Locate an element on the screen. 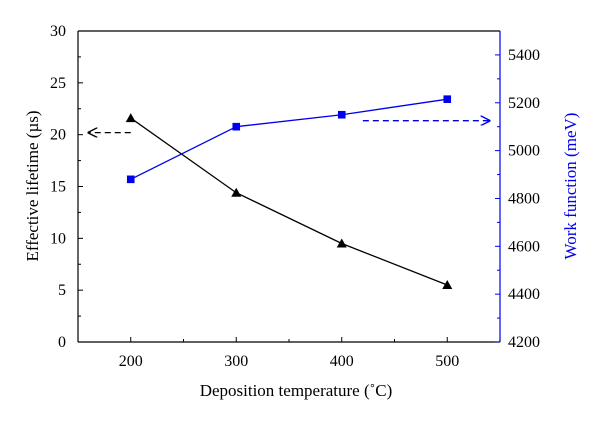  y-right-axis-title: Work function (meV) is located at coordinates (570, 186).